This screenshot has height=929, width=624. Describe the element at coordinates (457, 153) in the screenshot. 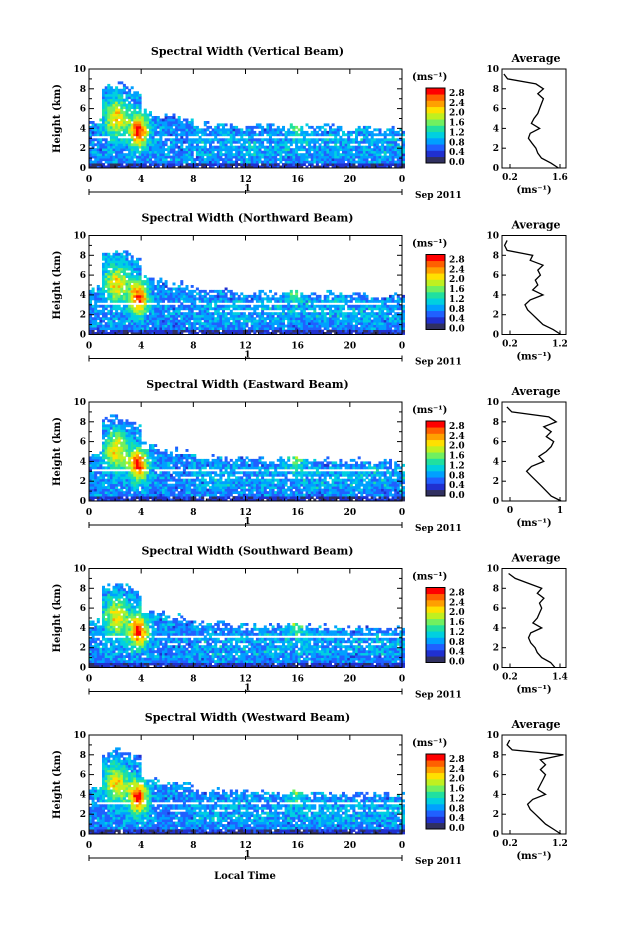

I see `colorbar-tick-label: 0.4` at that location.